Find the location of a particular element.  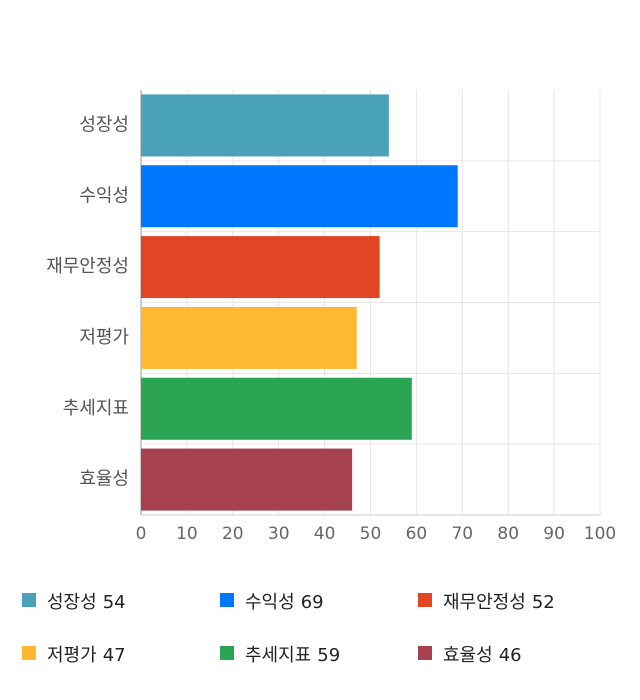

x-tick-label: 90 is located at coordinates (554, 534).